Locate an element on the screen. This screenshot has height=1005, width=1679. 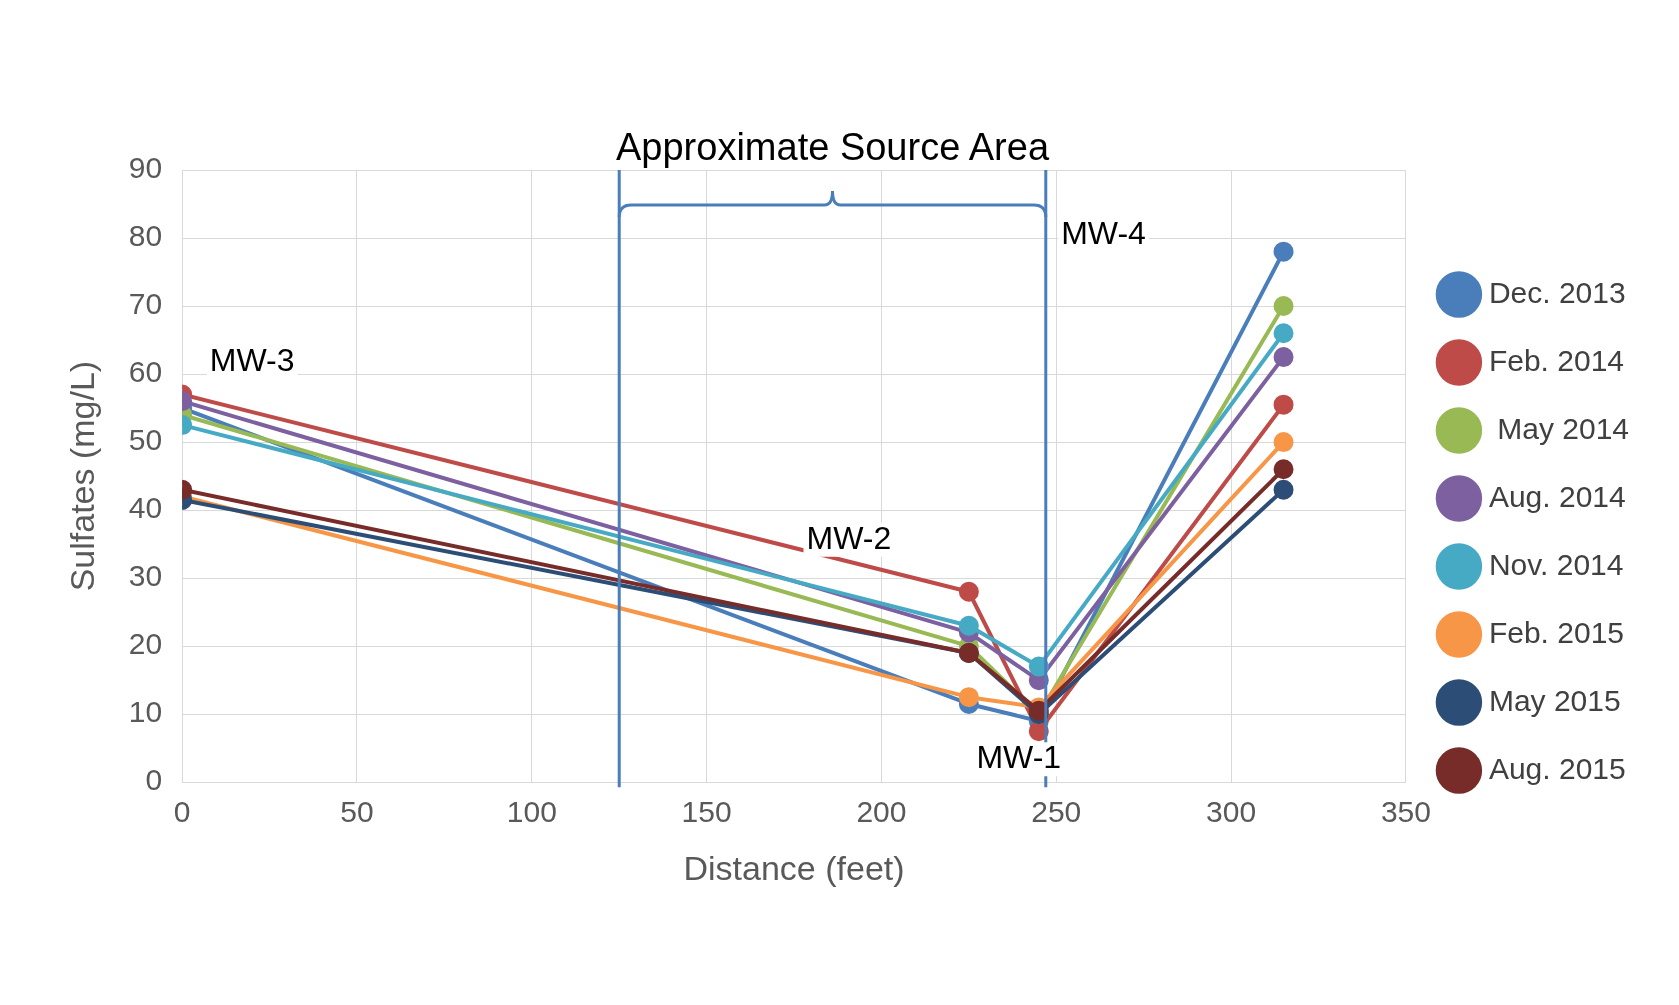
legend-label: Feb. 2014 is located at coordinates (1556, 360).